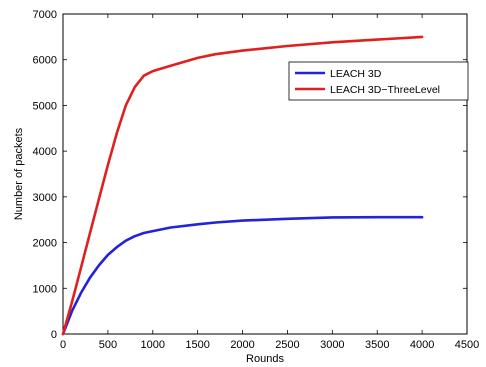 This screenshot has width=486, height=367. What do you see at coordinates (108, 345) in the screenshot?
I see `x-tick-label: 500` at bounding box center [108, 345].